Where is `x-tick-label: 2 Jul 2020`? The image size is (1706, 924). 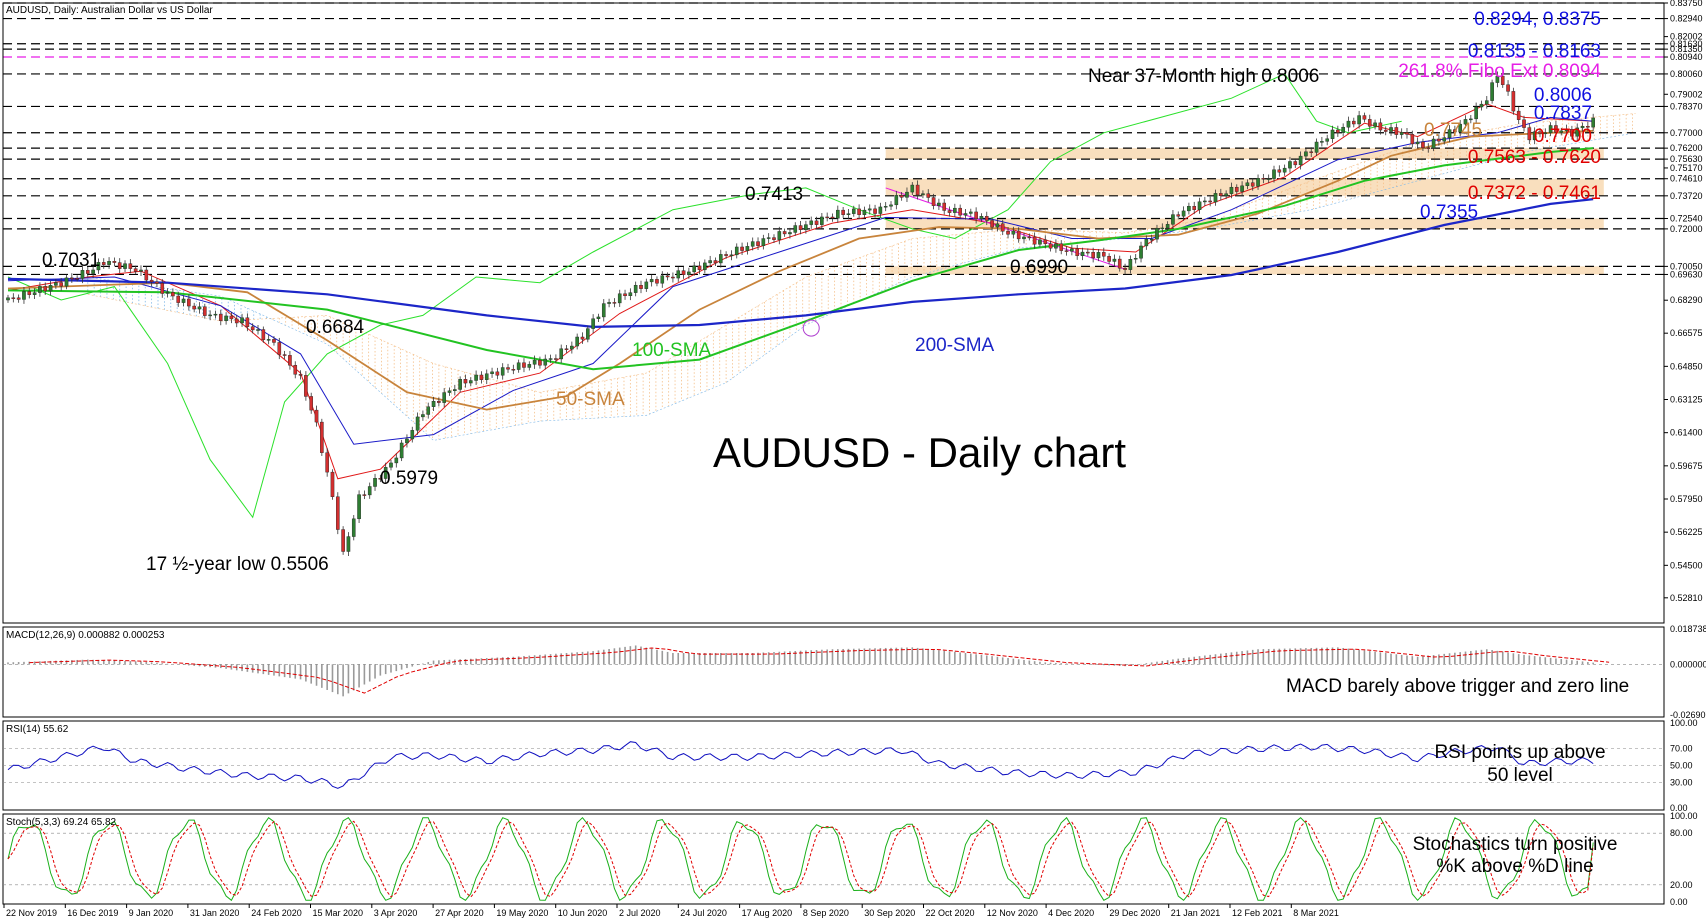 x-tick-label: 2 Jul 2020 is located at coordinates (640, 913).